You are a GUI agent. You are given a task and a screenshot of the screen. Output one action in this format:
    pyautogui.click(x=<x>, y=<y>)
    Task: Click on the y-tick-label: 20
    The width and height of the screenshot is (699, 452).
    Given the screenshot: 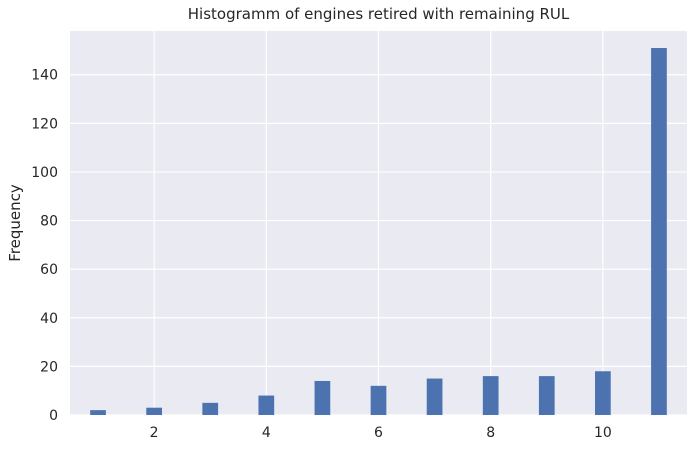 What is the action you would take?
    pyautogui.click(x=49, y=367)
    